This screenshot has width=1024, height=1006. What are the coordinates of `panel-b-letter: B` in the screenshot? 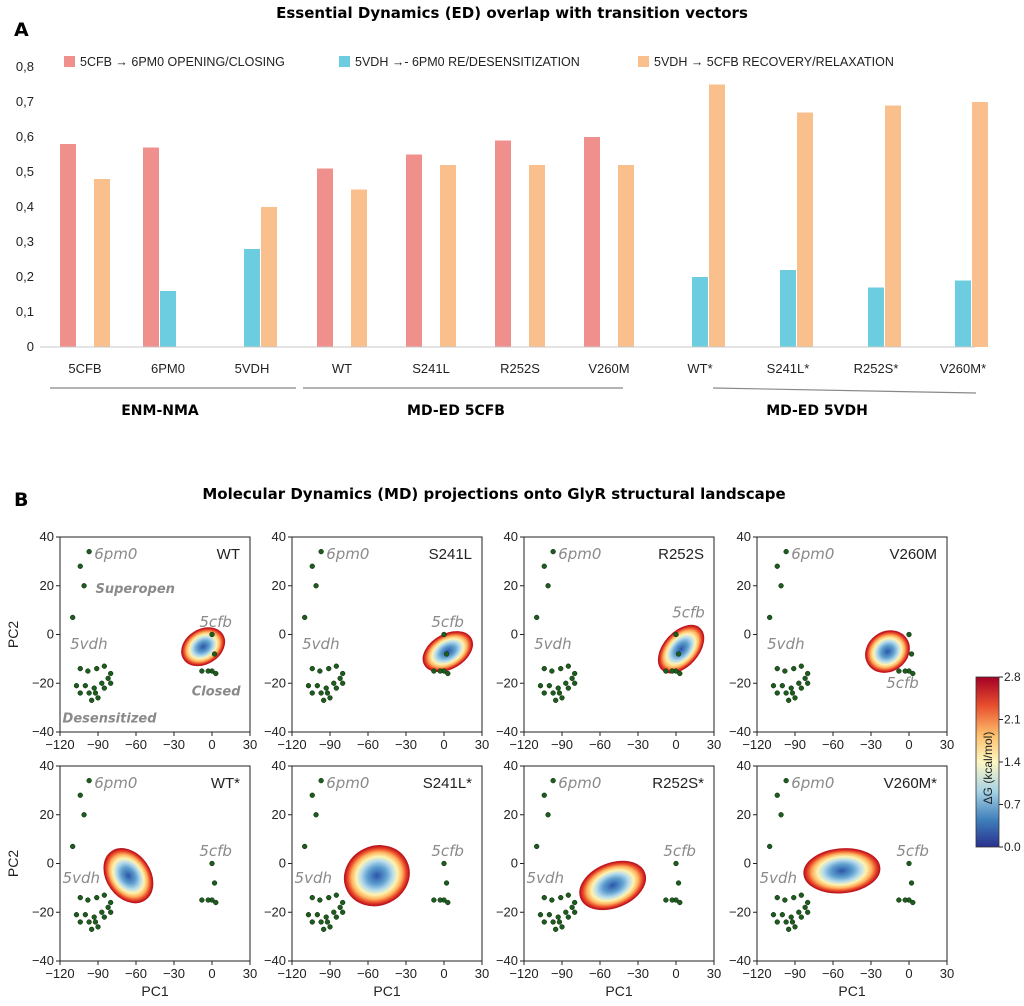 It's located at (21, 500).